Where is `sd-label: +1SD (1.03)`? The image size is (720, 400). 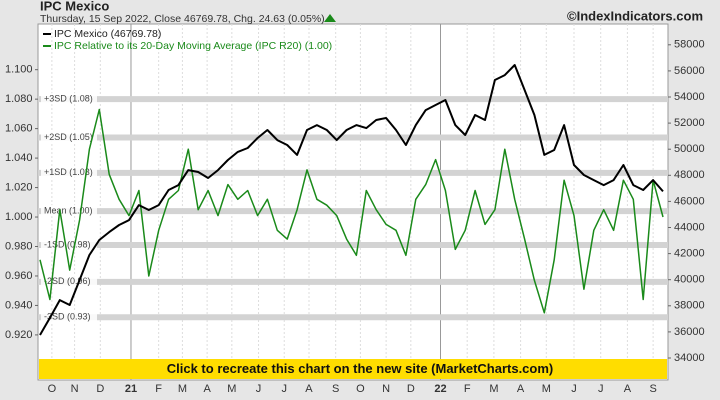
sd-label: +1SD (1.03) is located at coordinates (68, 172).